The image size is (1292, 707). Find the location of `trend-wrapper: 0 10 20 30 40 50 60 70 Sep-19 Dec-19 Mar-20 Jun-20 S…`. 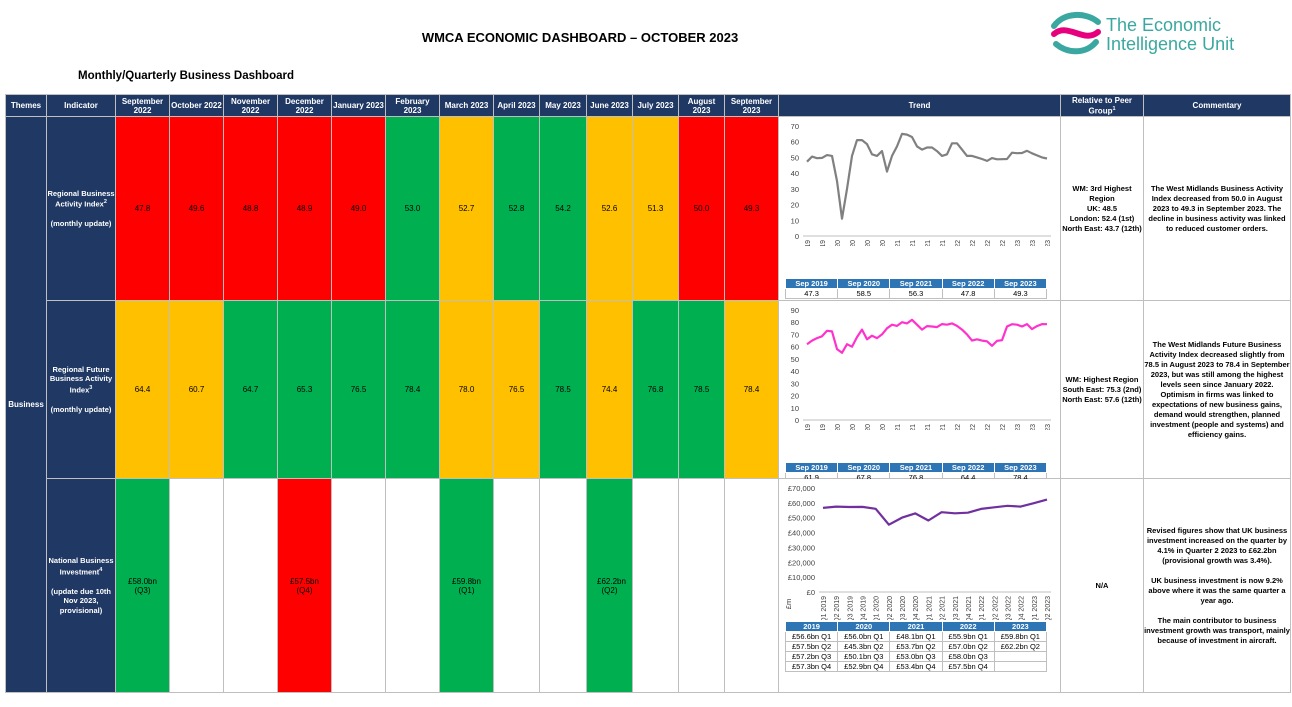

trend-wrapper: 0 10 20 30 40 50 60 70 Sep-19 Dec-19 Mar-20 Jun-20 S… is located at coordinates (919, 209).